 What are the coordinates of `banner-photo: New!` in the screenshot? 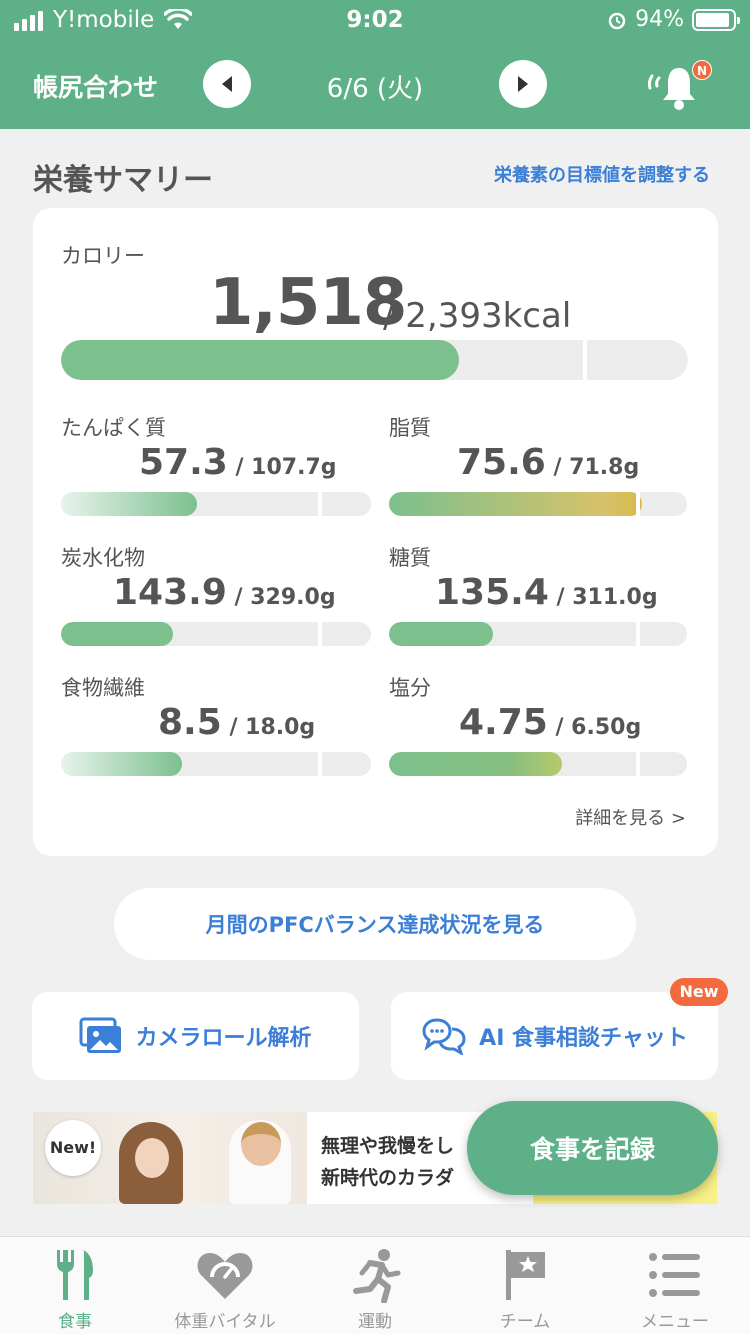 It's located at (170, 1158).